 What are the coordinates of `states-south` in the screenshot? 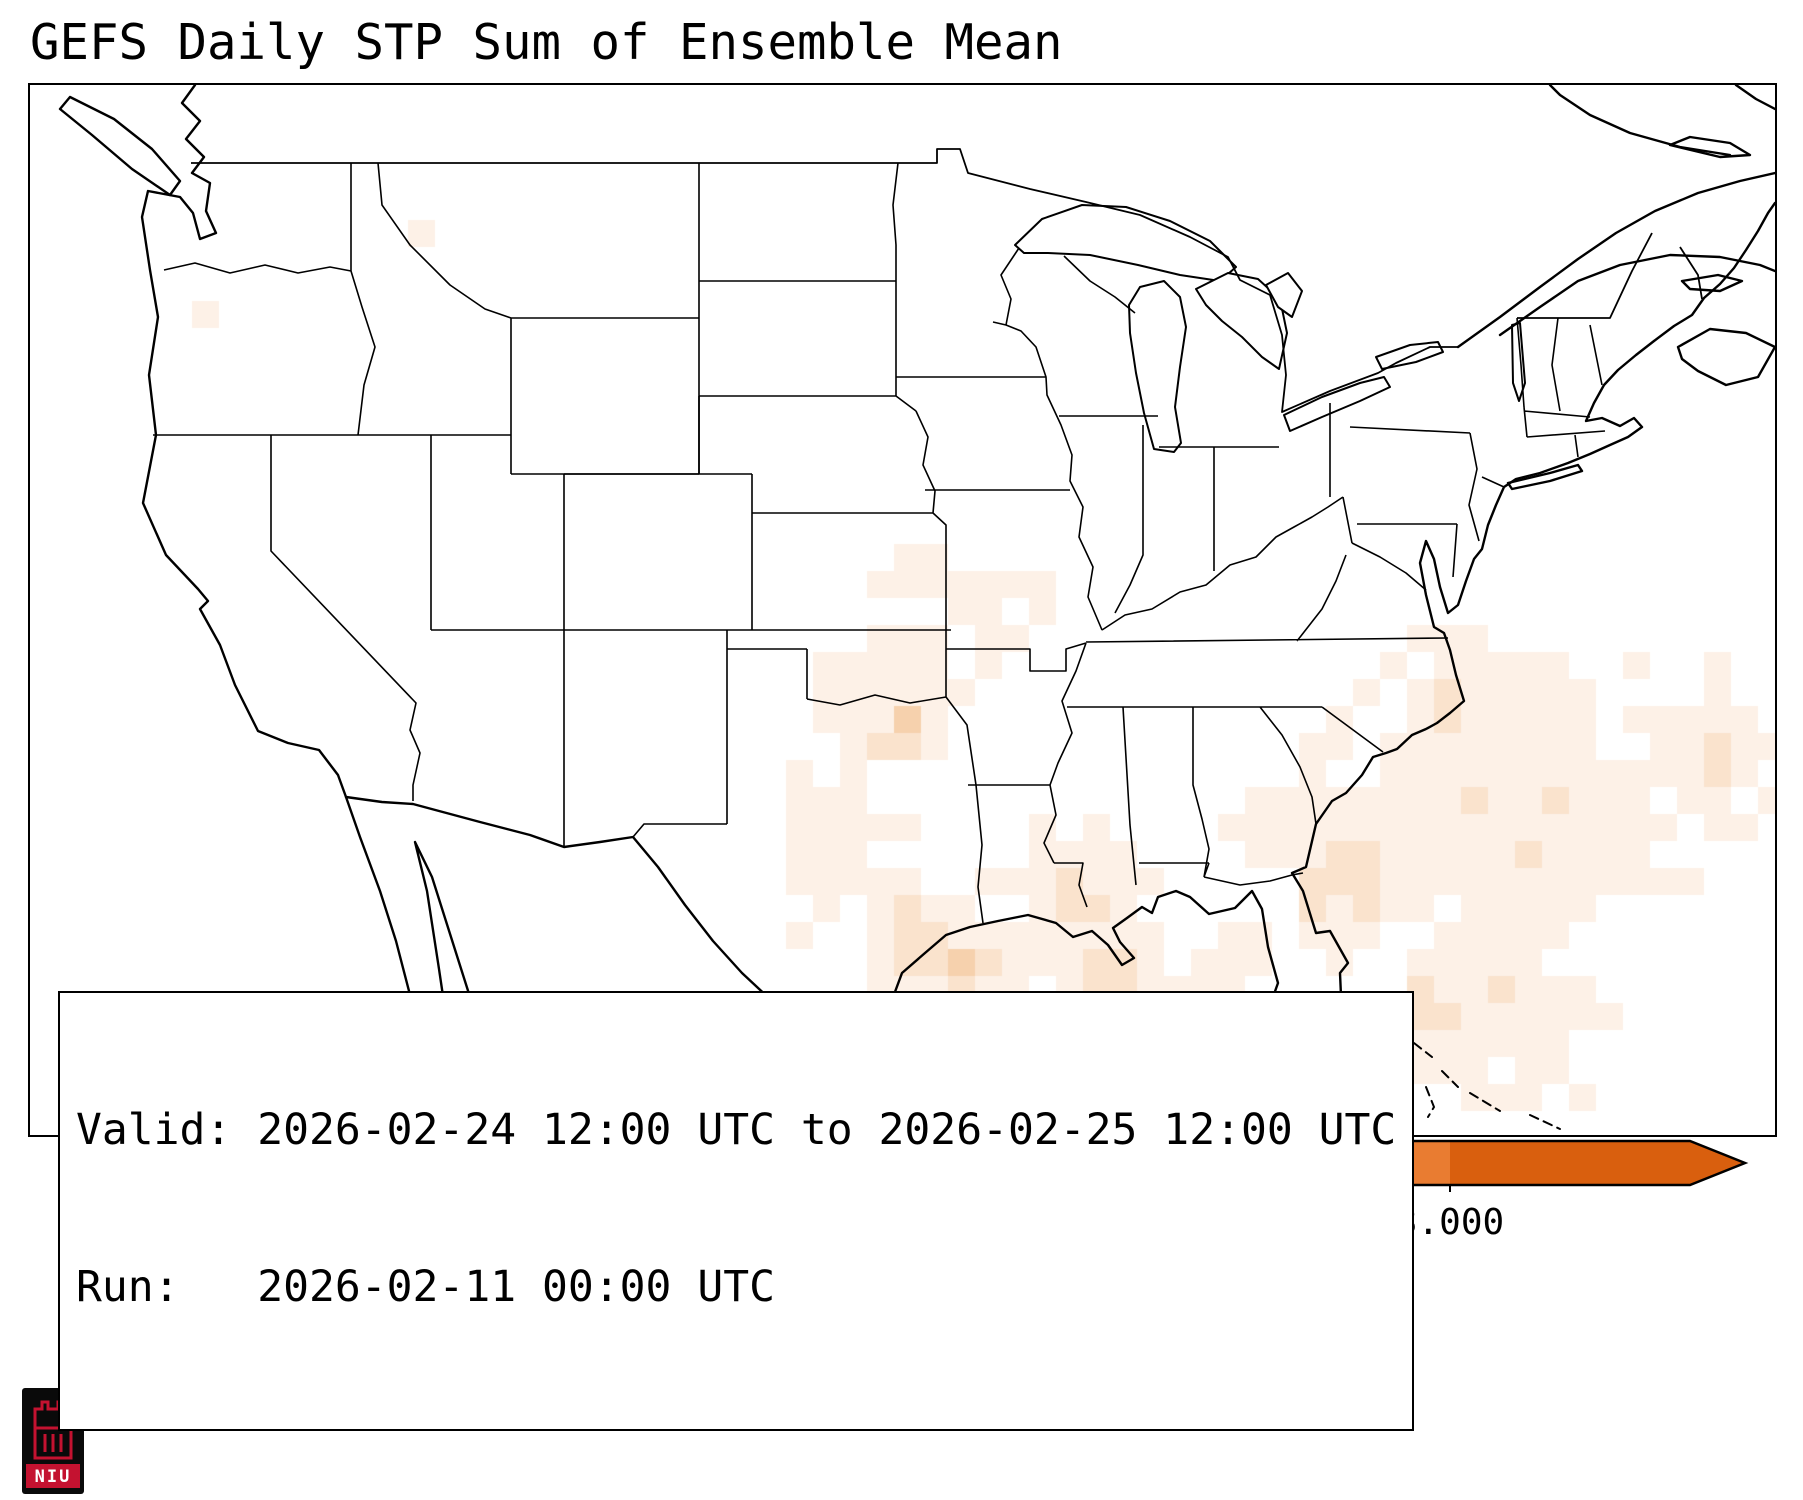 It's located at (1176, 775).